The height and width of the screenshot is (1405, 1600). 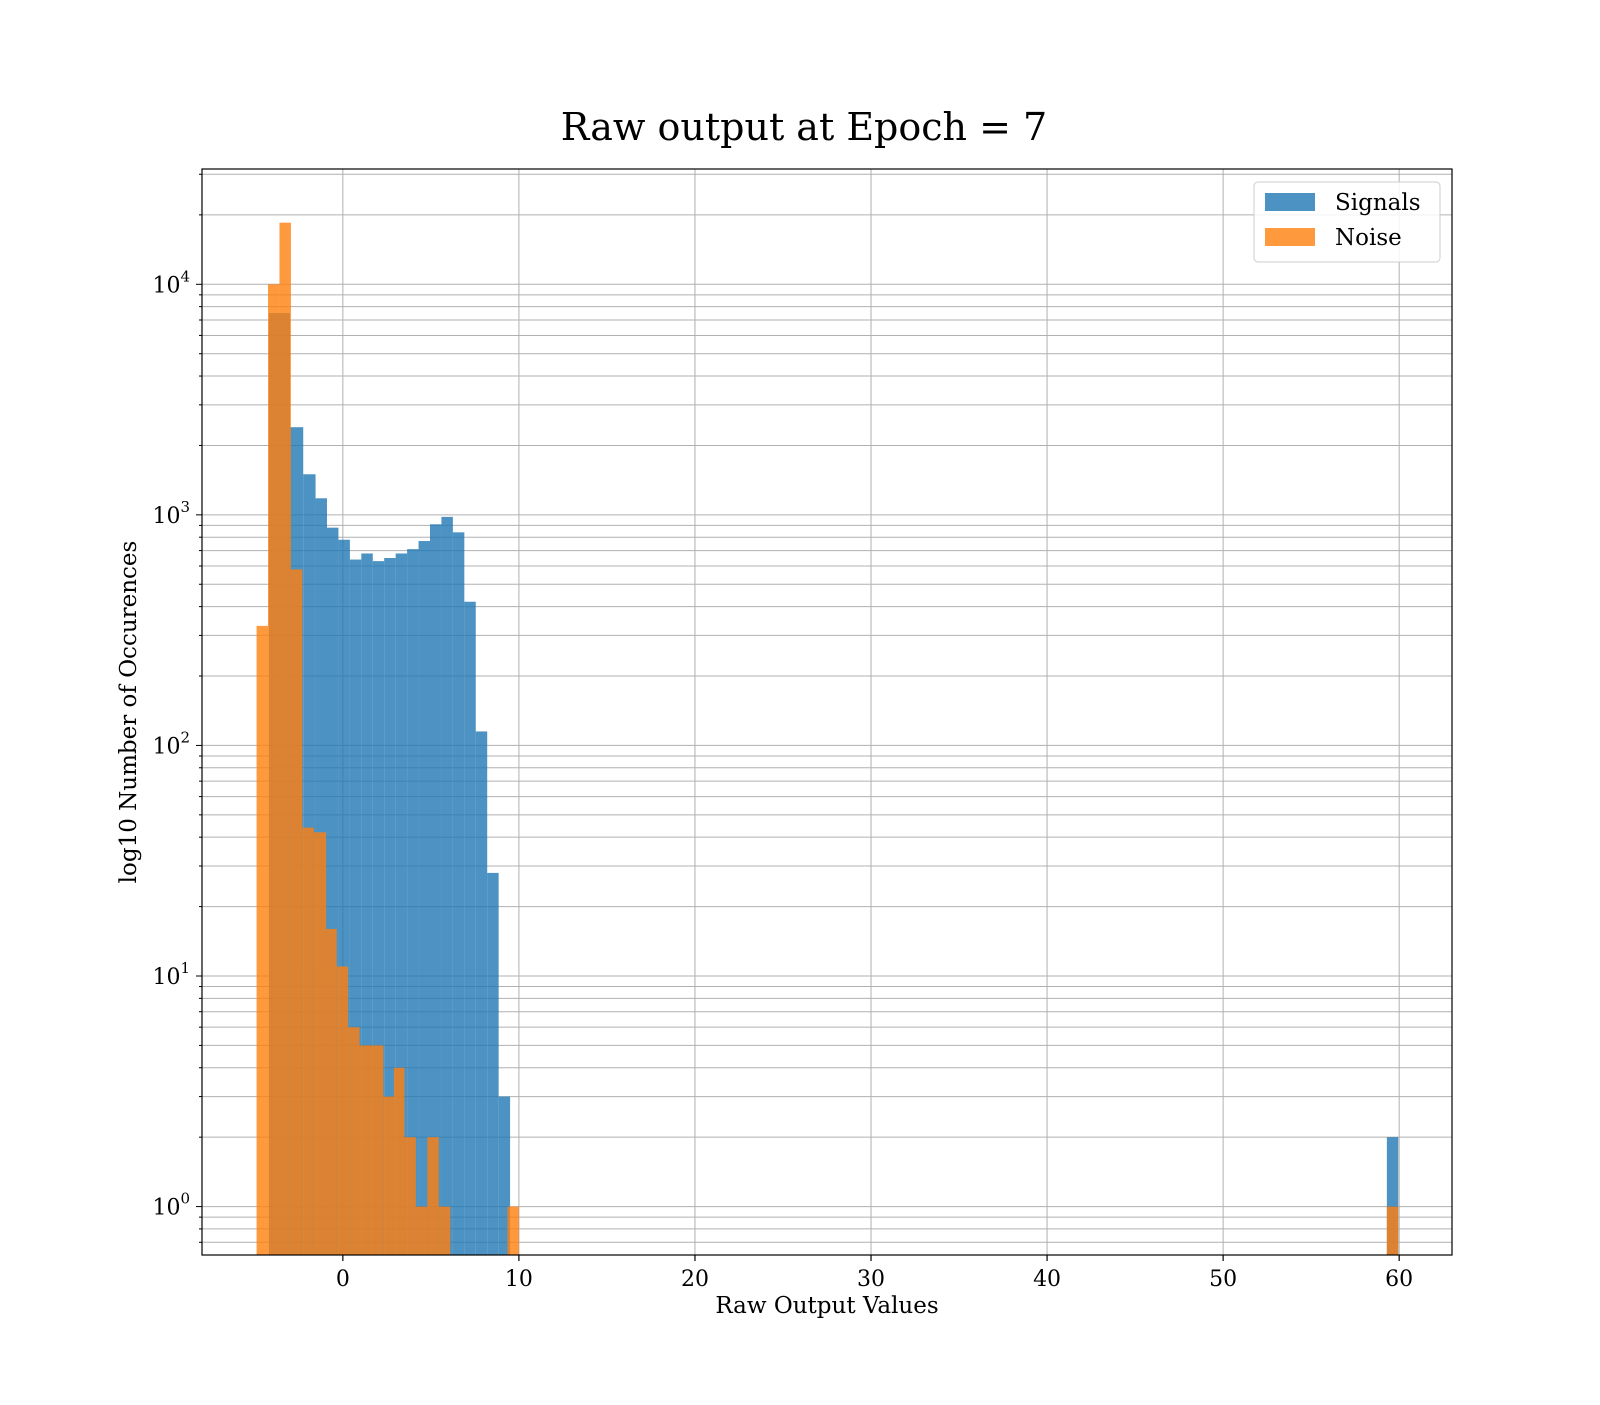 What do you see at coordinates (1368, 238) in the screenshot?
I see `legend-label-noise: Noise` at bounding box center [1368, 238].